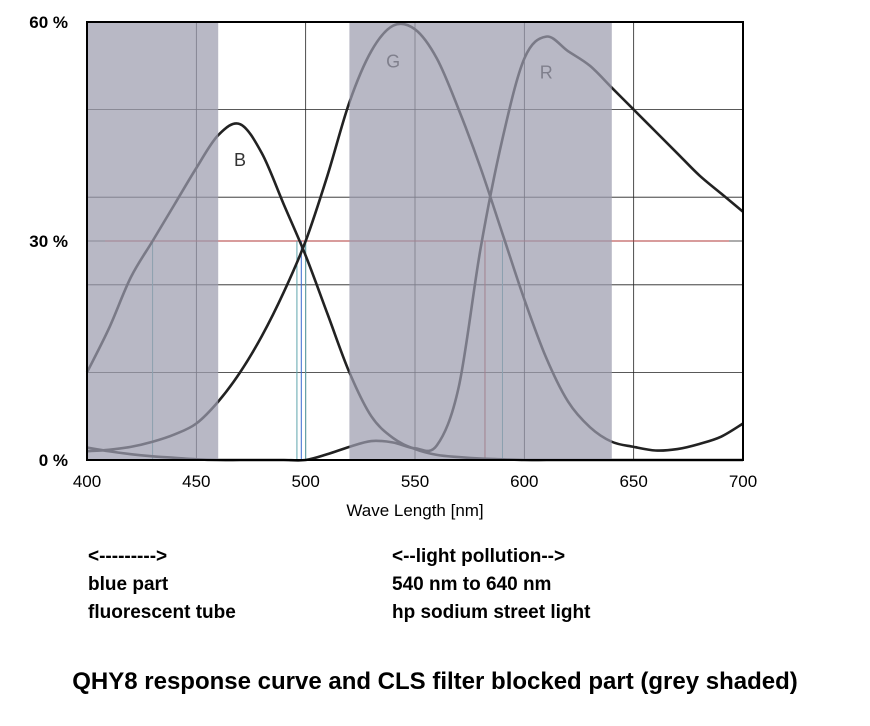 The width and height of the screenshot is (870, 726). I want to click on y-tick-label: 0 %, so click(53, 460).